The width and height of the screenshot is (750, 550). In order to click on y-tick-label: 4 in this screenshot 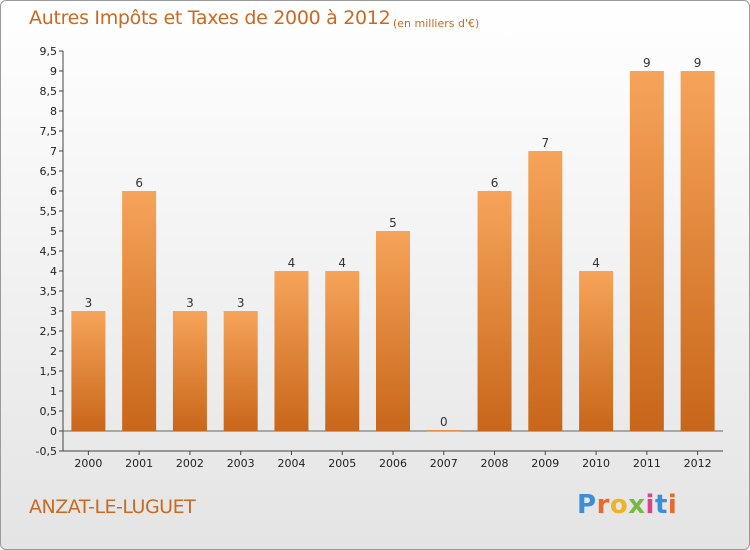, I will do `click(53, 271)`.